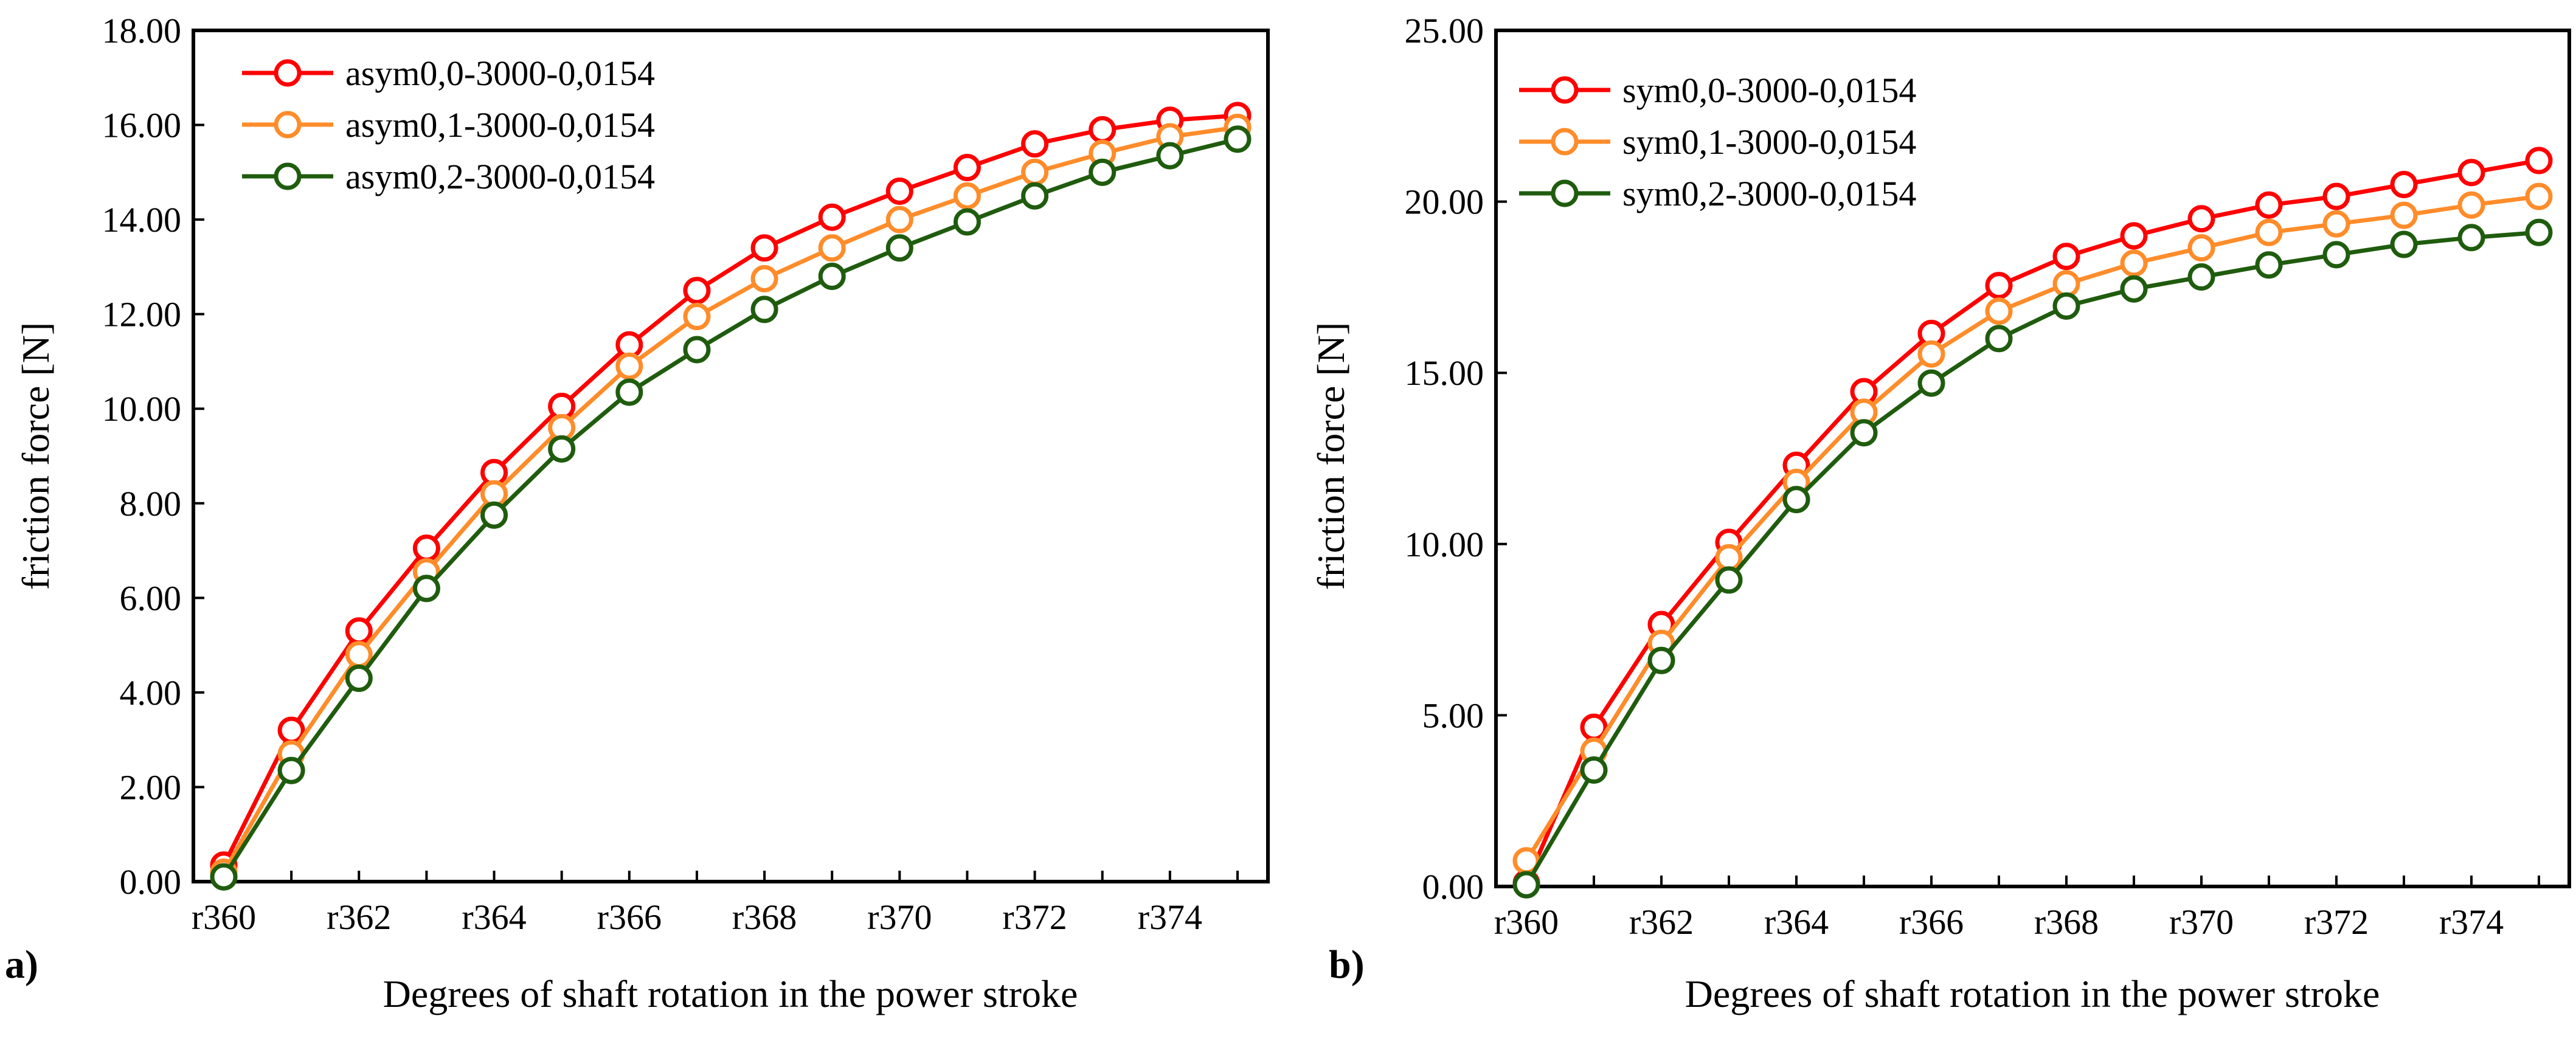  I want to click on y-tick-label-b: 15.00, so click(1444, 373).